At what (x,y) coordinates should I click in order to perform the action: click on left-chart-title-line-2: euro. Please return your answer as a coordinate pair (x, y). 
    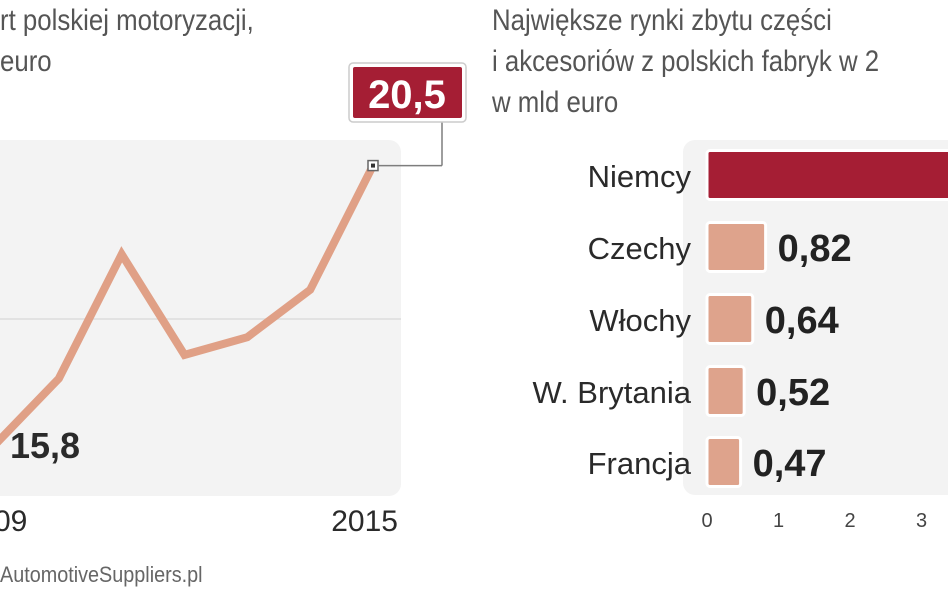
    Looking at the image, I should click on (26, 61).